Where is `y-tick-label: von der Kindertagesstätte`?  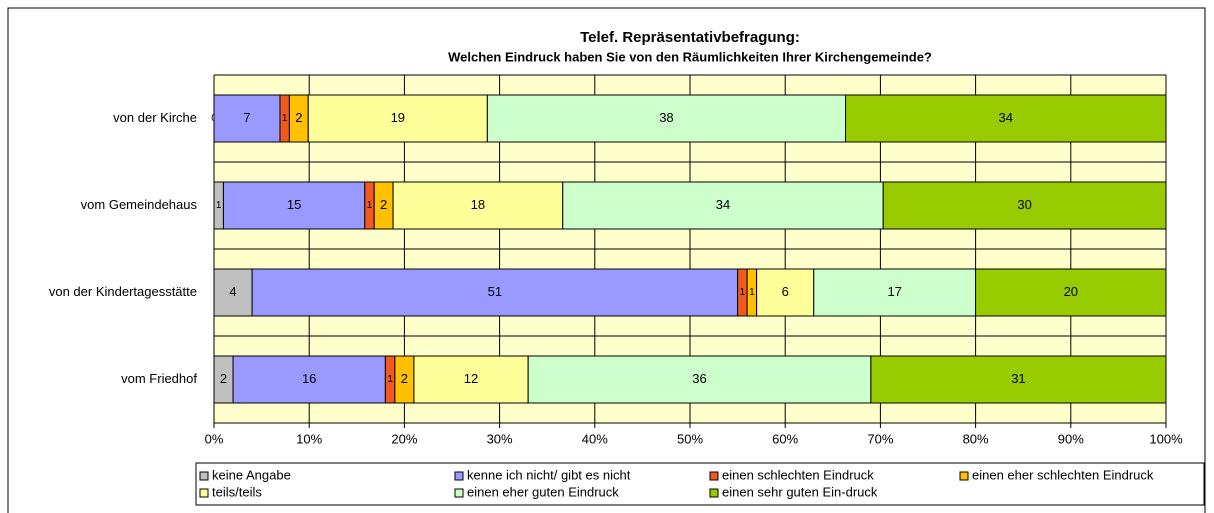
y-tick-label: von der Kindertagesstätte is located at coordinates (123, 291).